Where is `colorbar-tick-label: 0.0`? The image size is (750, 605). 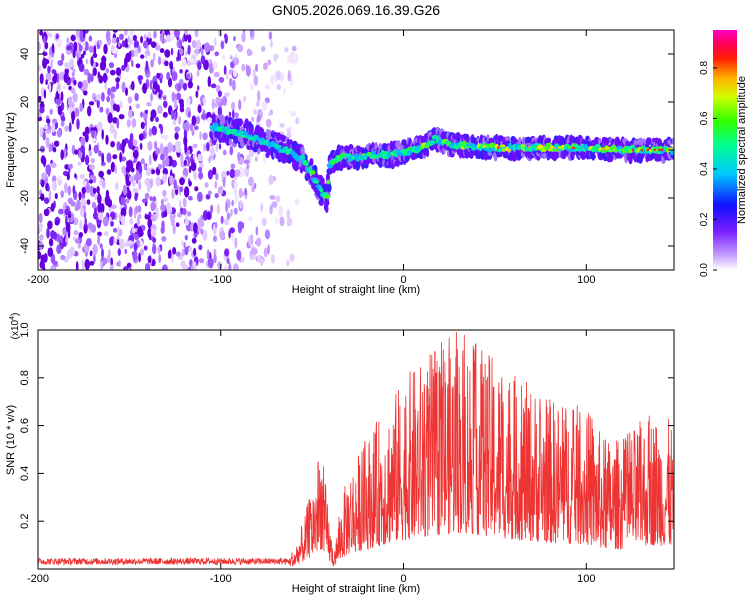 colorbar-tick-label: 0.0 is located at coordinates (704, 270).